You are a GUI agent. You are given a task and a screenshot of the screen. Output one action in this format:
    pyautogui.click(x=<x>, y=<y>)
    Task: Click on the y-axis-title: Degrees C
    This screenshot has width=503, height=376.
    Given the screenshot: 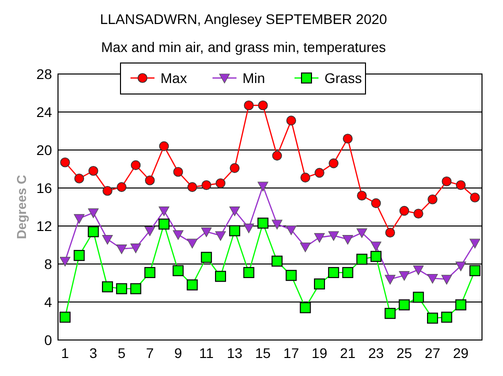 What is the action you would take?
    pyautogui.click(x=21, y=207)
    